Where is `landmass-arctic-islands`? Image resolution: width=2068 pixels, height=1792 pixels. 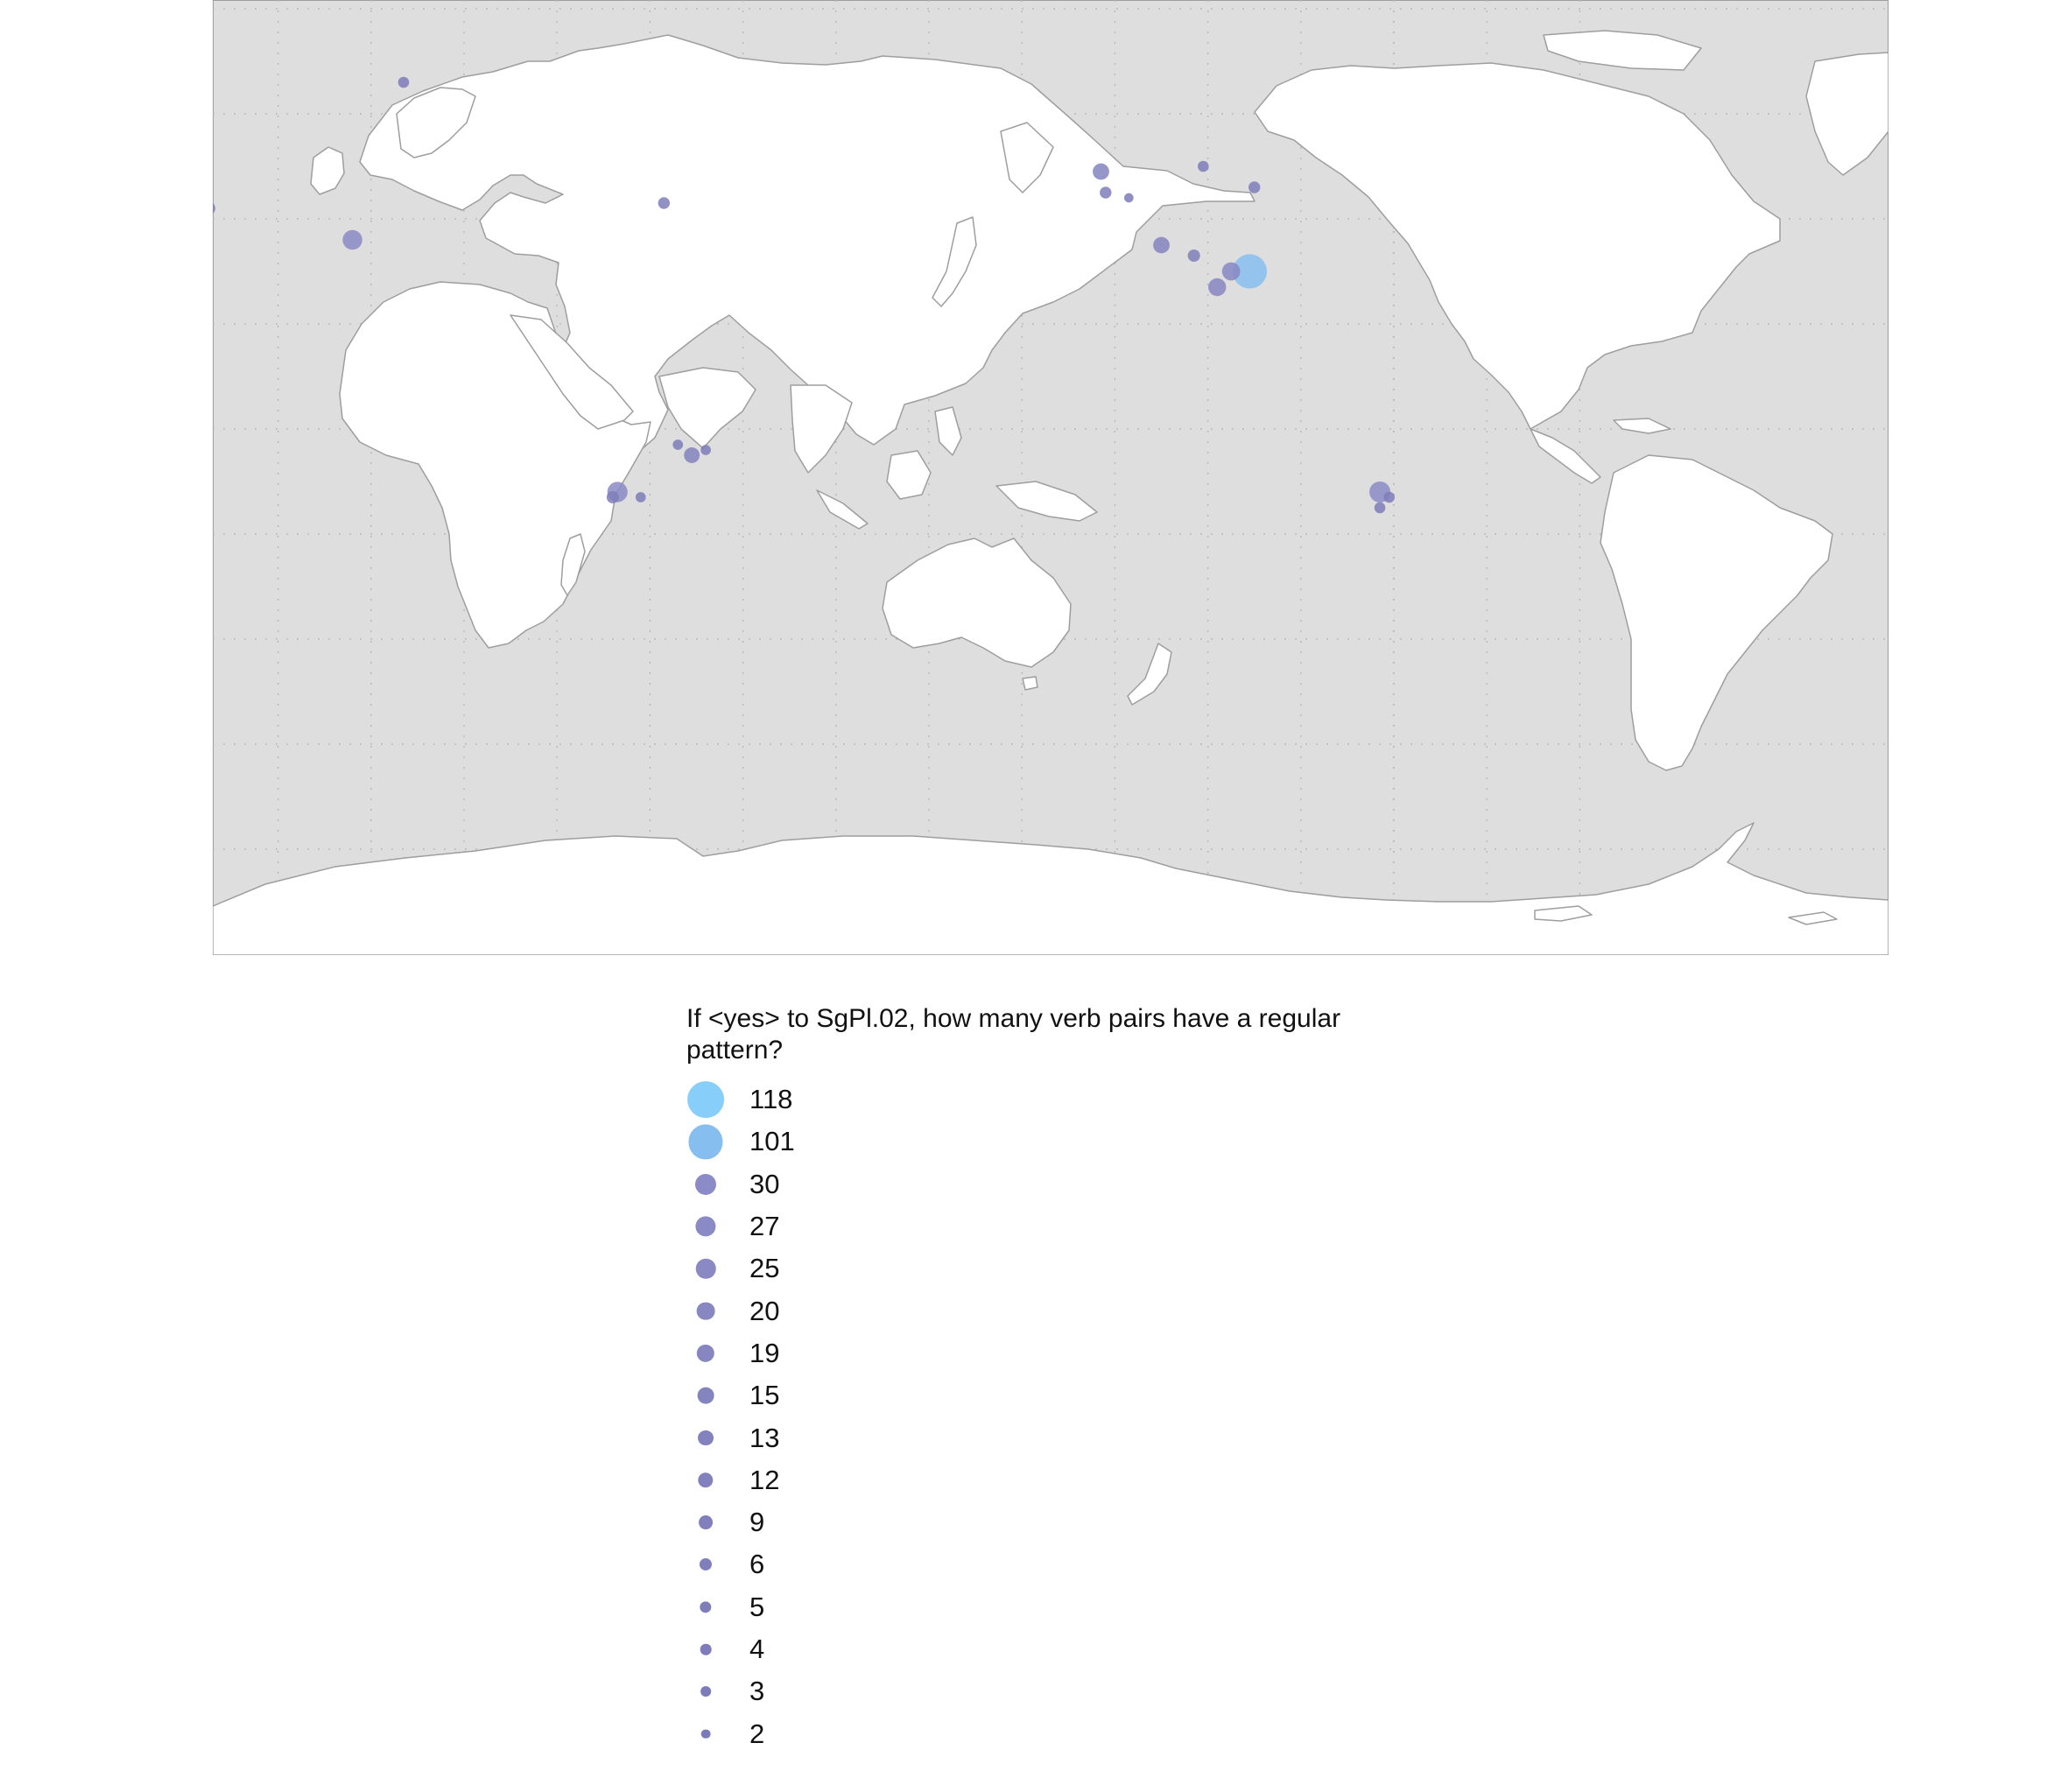
landmass-arctic-islands is located at coordinates (1622, 51).